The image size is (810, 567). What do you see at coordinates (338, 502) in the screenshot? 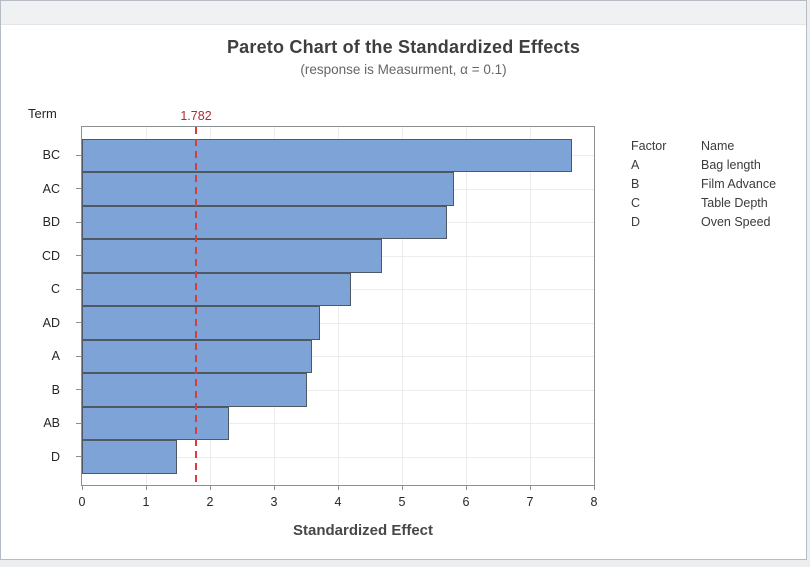
I see `x-tick-label: 4` at bounding box center [338, 502].